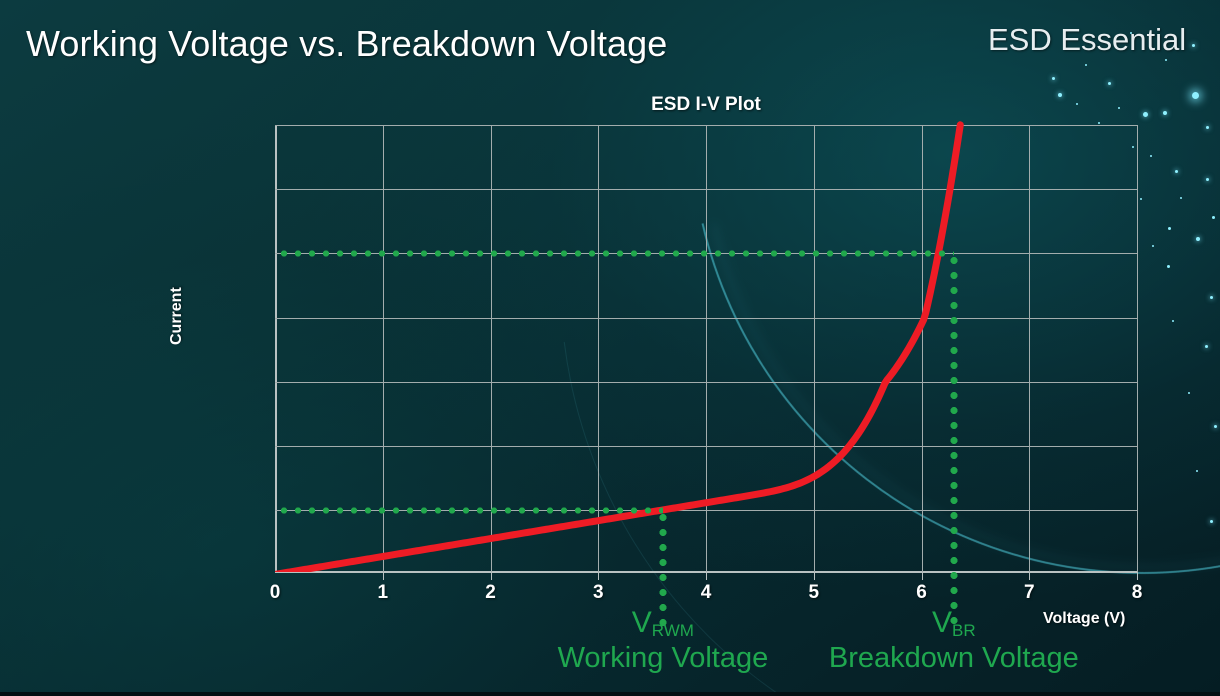 This screenshot has height=696, width=1220. I want to click on annotation-symbol-vbr: VBR, so click(954, 625).